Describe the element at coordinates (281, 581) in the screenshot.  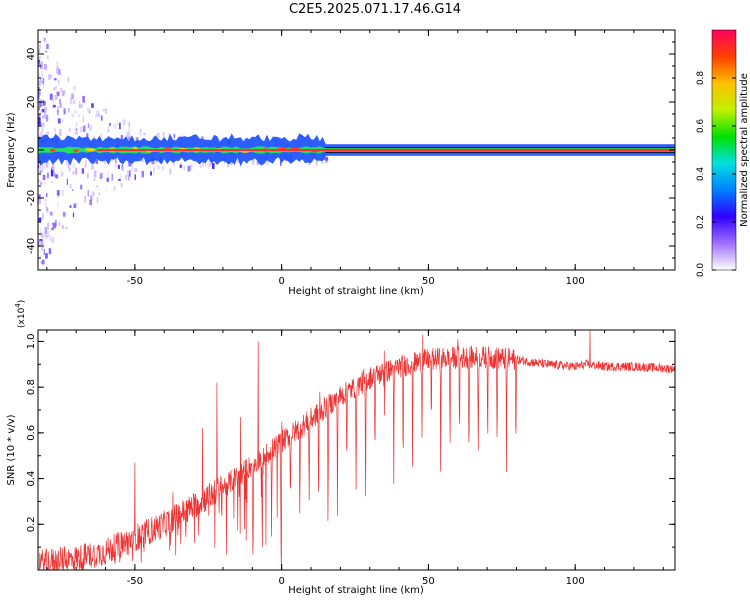
I see `x-tick-label: 0` at that location.